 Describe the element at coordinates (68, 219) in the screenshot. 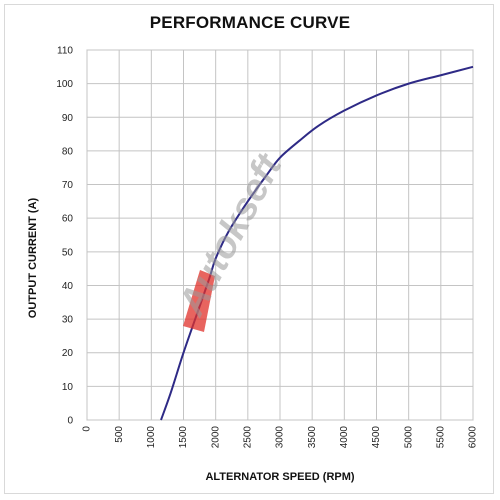

I see `y-tick-label: 60` at that location.